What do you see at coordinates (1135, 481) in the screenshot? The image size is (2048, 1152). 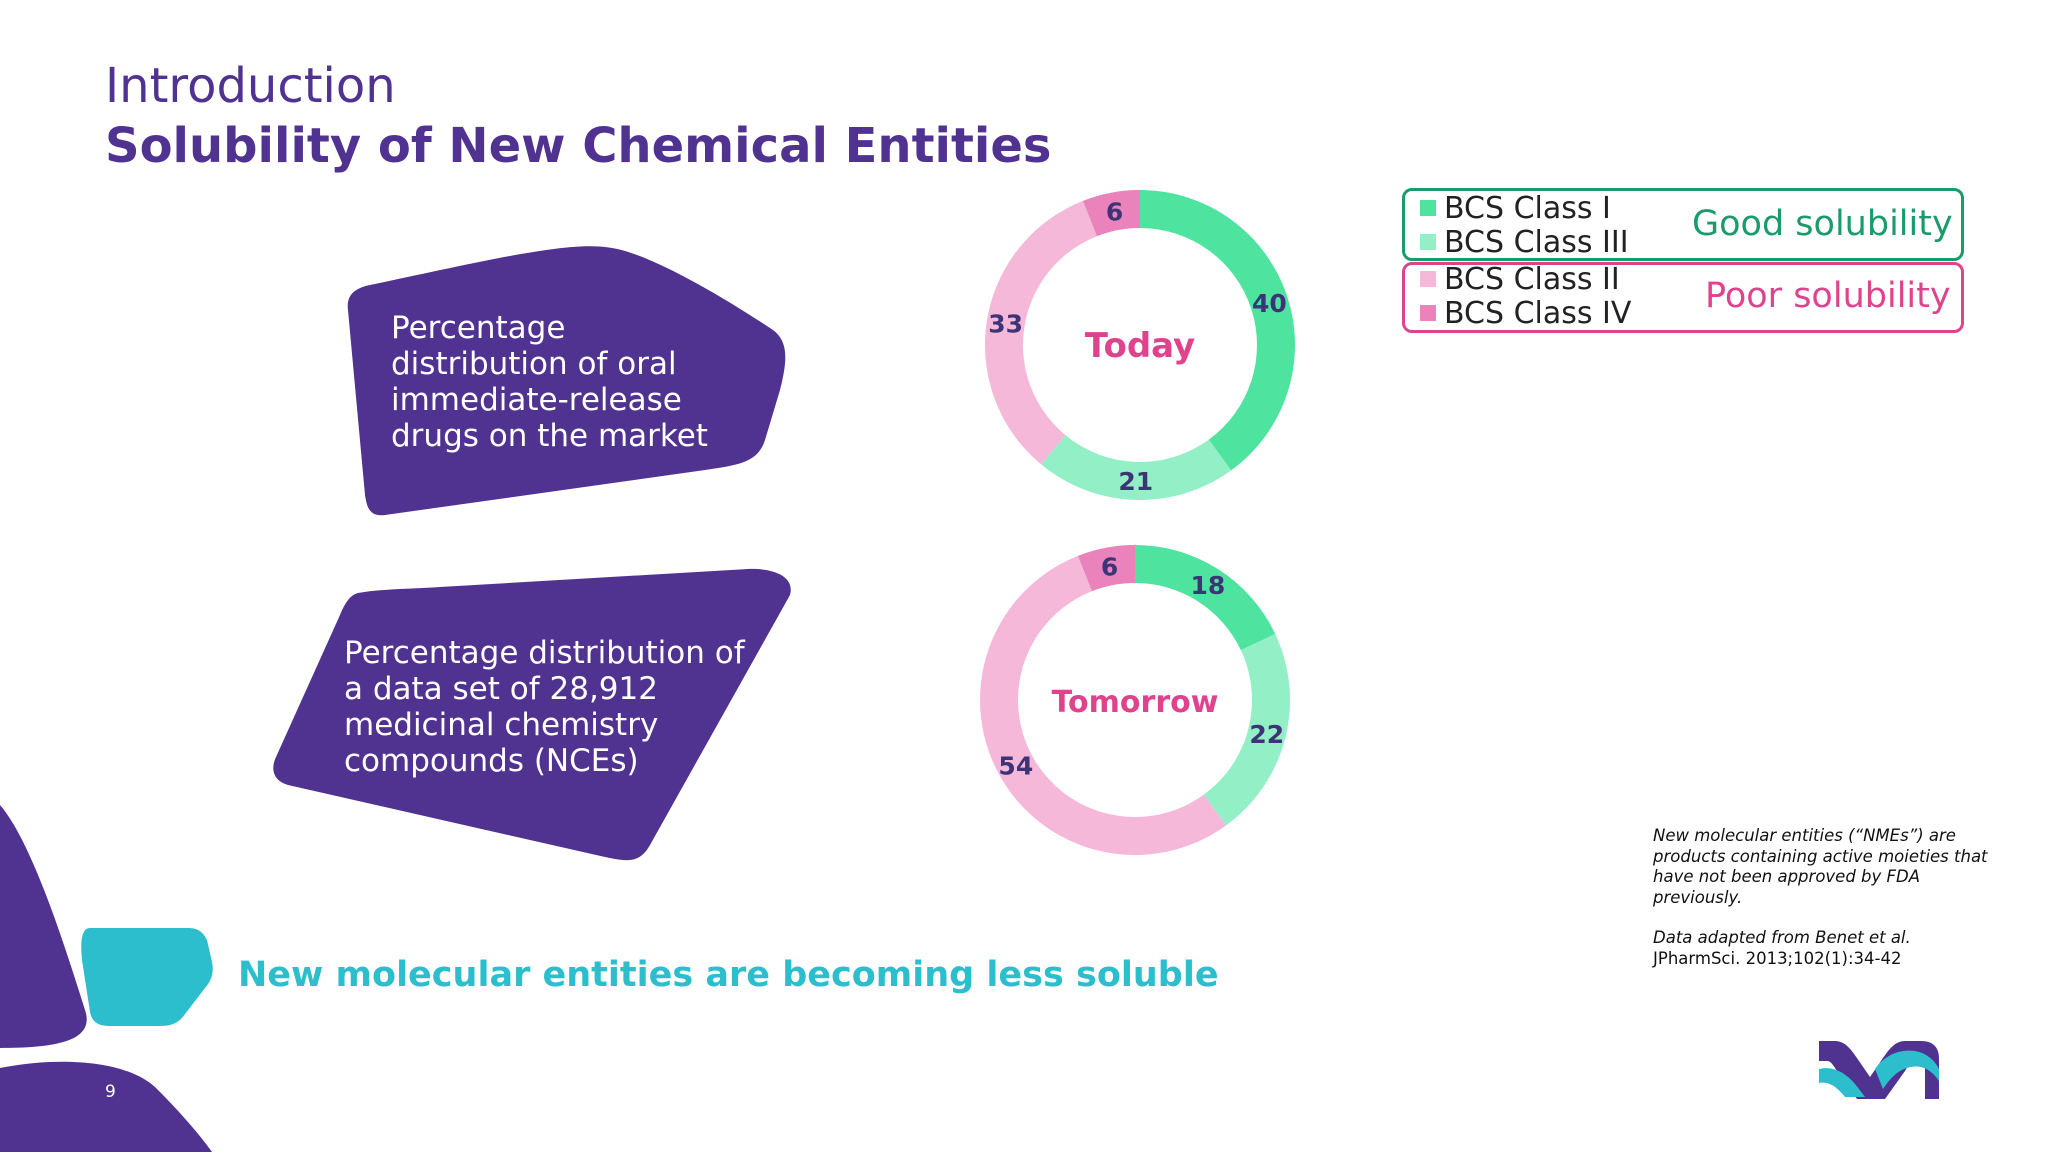 I see `donut-value-label: 21` at bounding box center [1135, 481].